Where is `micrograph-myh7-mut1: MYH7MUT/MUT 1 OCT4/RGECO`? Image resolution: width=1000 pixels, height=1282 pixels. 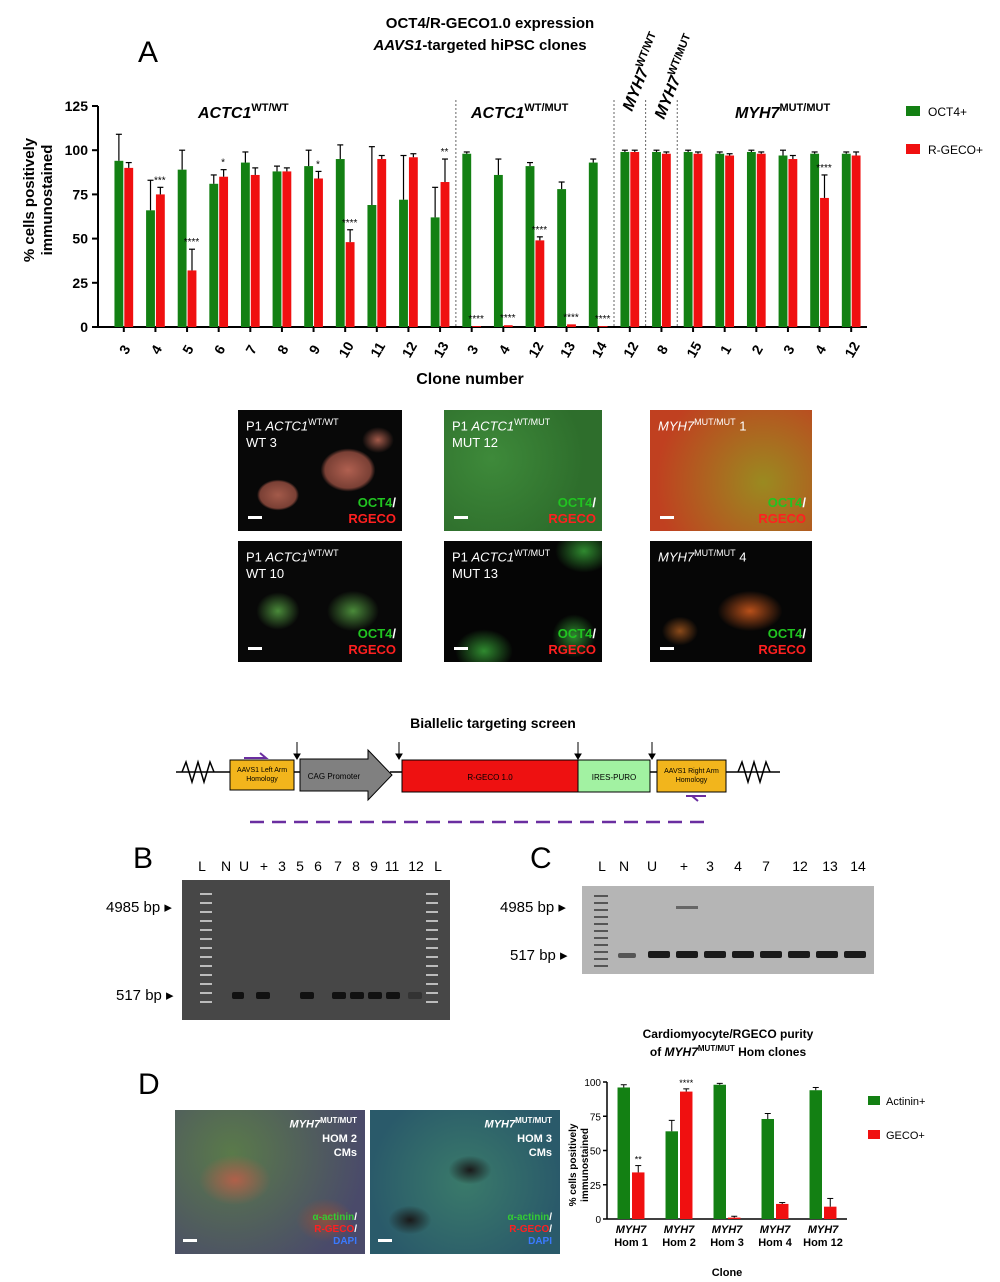 micrograph-myh7-mut1: MYH7MUT/MUT 1 OCT4/RGECO is located at coordinates (731, 470).